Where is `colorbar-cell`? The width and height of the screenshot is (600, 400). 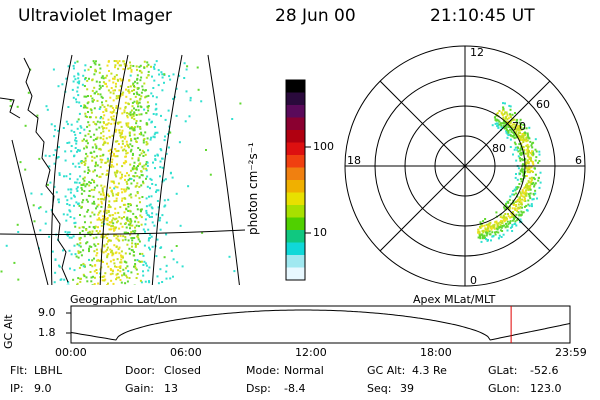 colorbar-cell is located at coordinates (295, 224).